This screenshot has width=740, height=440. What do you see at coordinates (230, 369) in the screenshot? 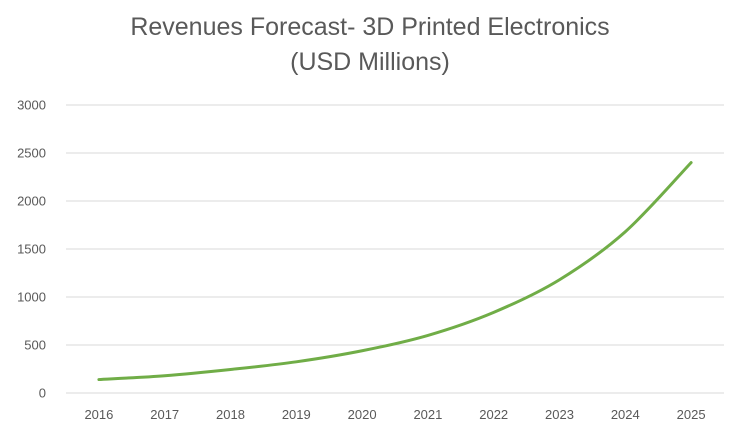
I see `data-point-2018` at bounding box center [230, 369].